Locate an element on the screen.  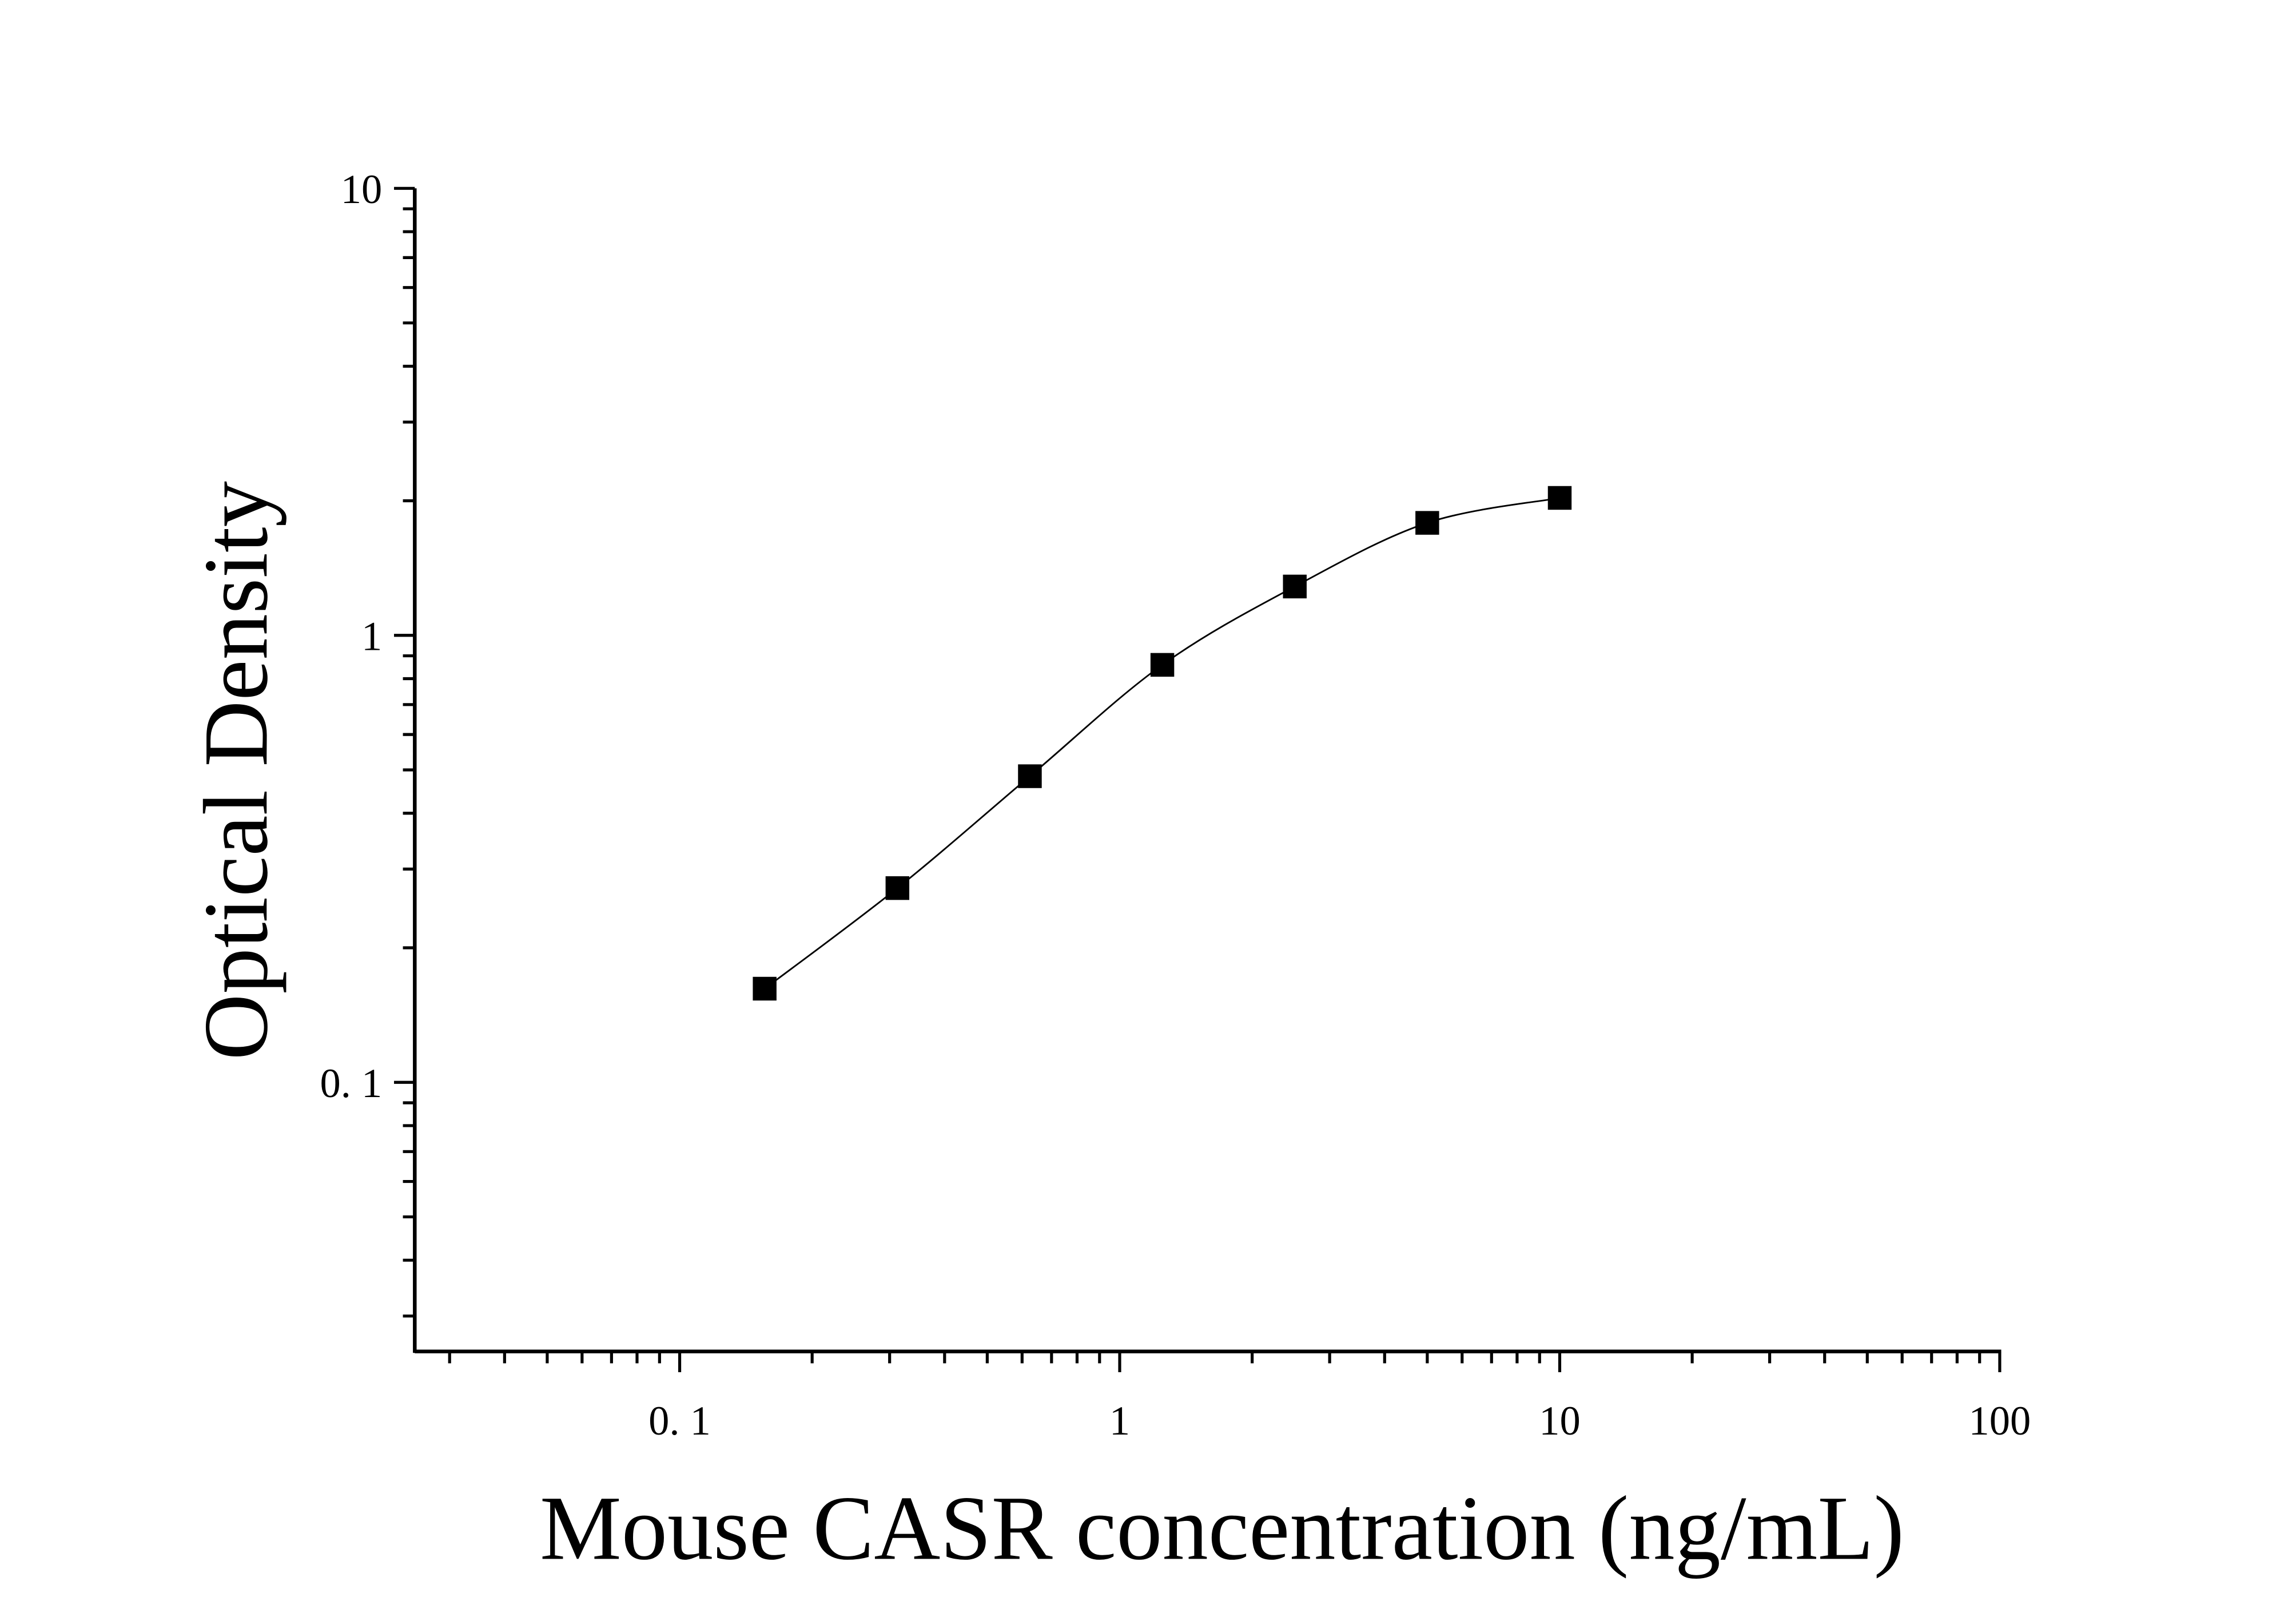
data-points is located at coordinates (1162, 743).